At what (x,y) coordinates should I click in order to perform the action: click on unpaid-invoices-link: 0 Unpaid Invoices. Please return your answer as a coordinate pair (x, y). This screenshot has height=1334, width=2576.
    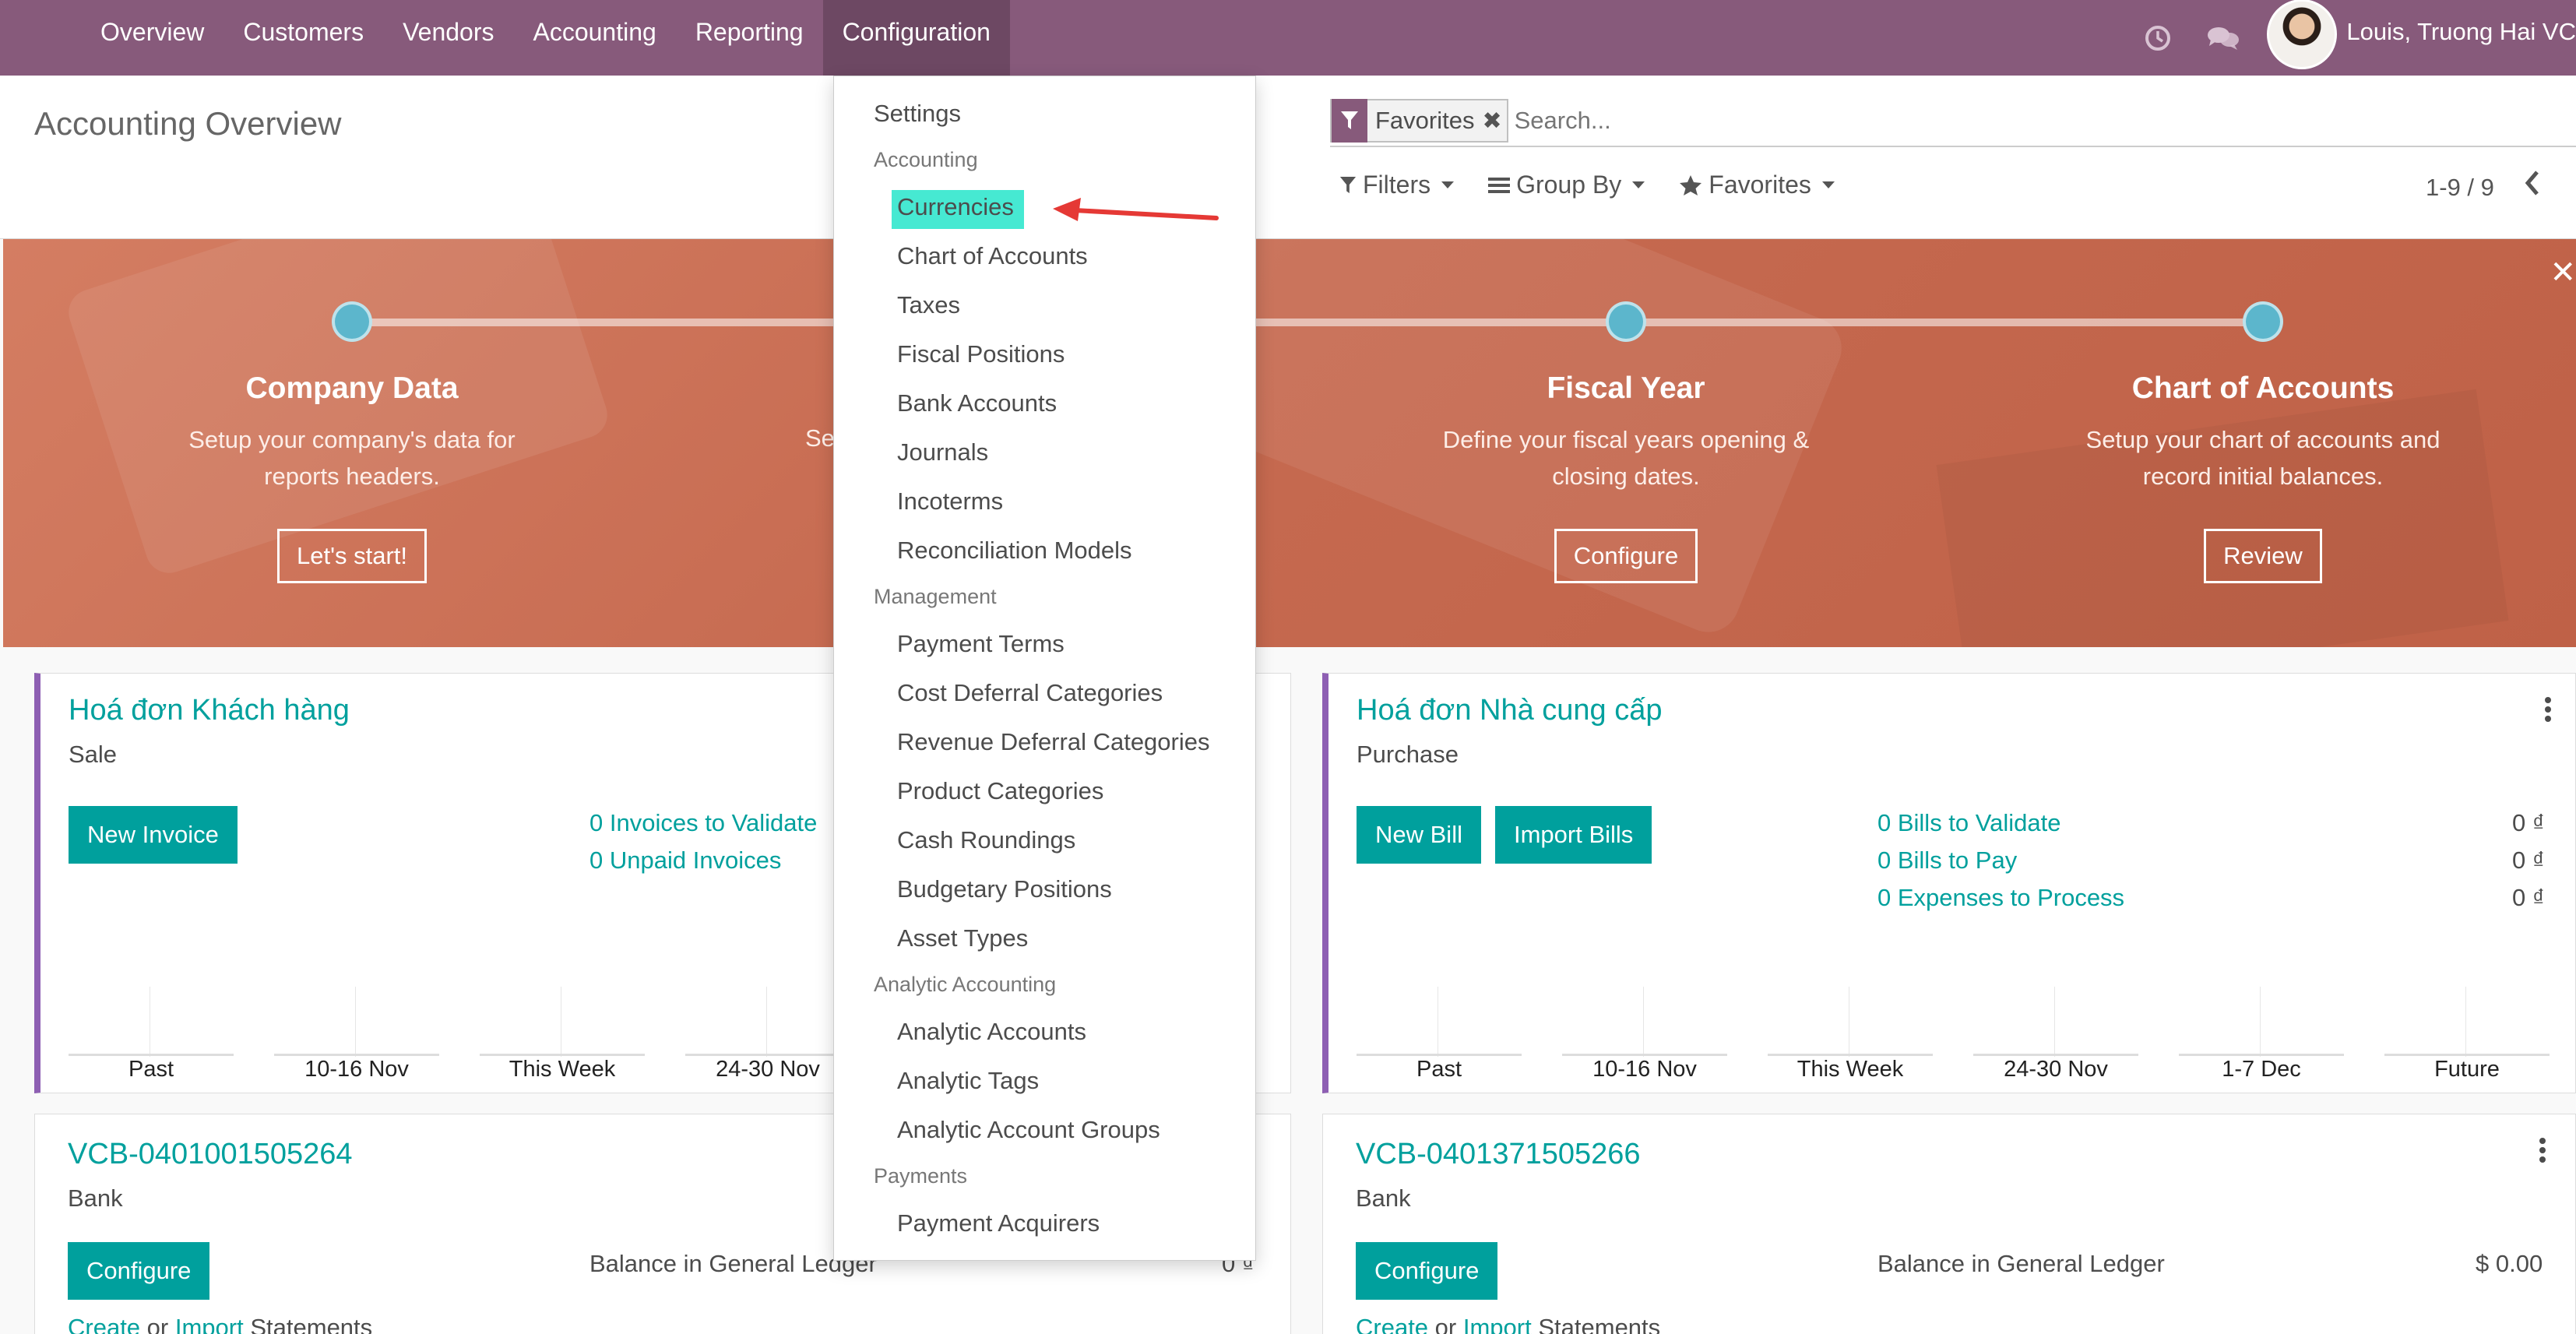
    Looking at the image, I should click on (685, 860).